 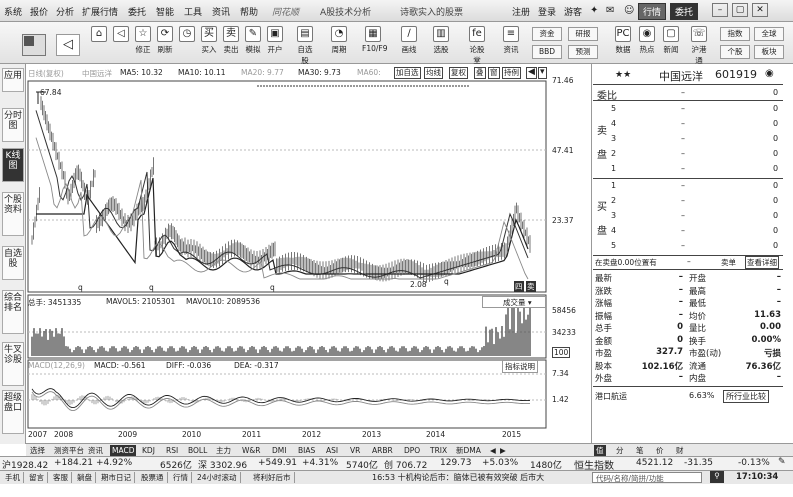 What do you see at coordinates (769, 34) in the screenshot?
I see `quick-link-button: 全球` at bounding box center [769, 34].